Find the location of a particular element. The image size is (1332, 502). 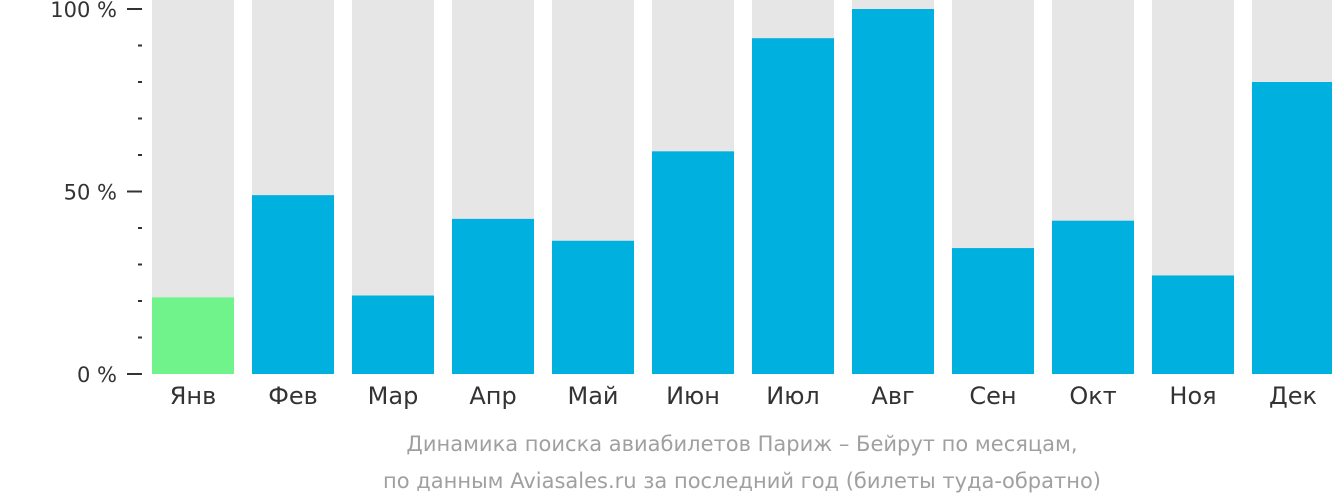

x-tick-label: Авг is located at coordinates (892, 396).